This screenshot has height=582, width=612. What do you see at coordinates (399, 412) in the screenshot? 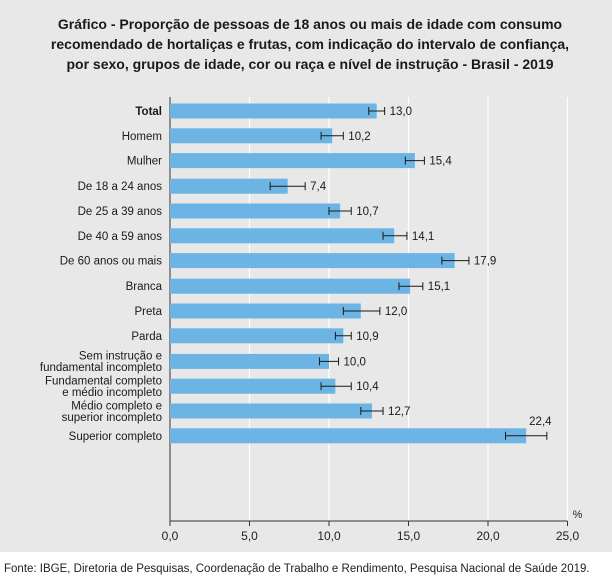
I see `data-label: 12,7` at bounding box center [399, 412].